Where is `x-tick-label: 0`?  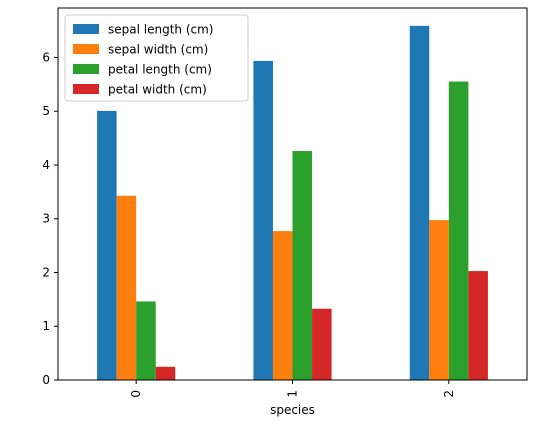 x-tick-label: 0 is located at coordinates (136, 394).